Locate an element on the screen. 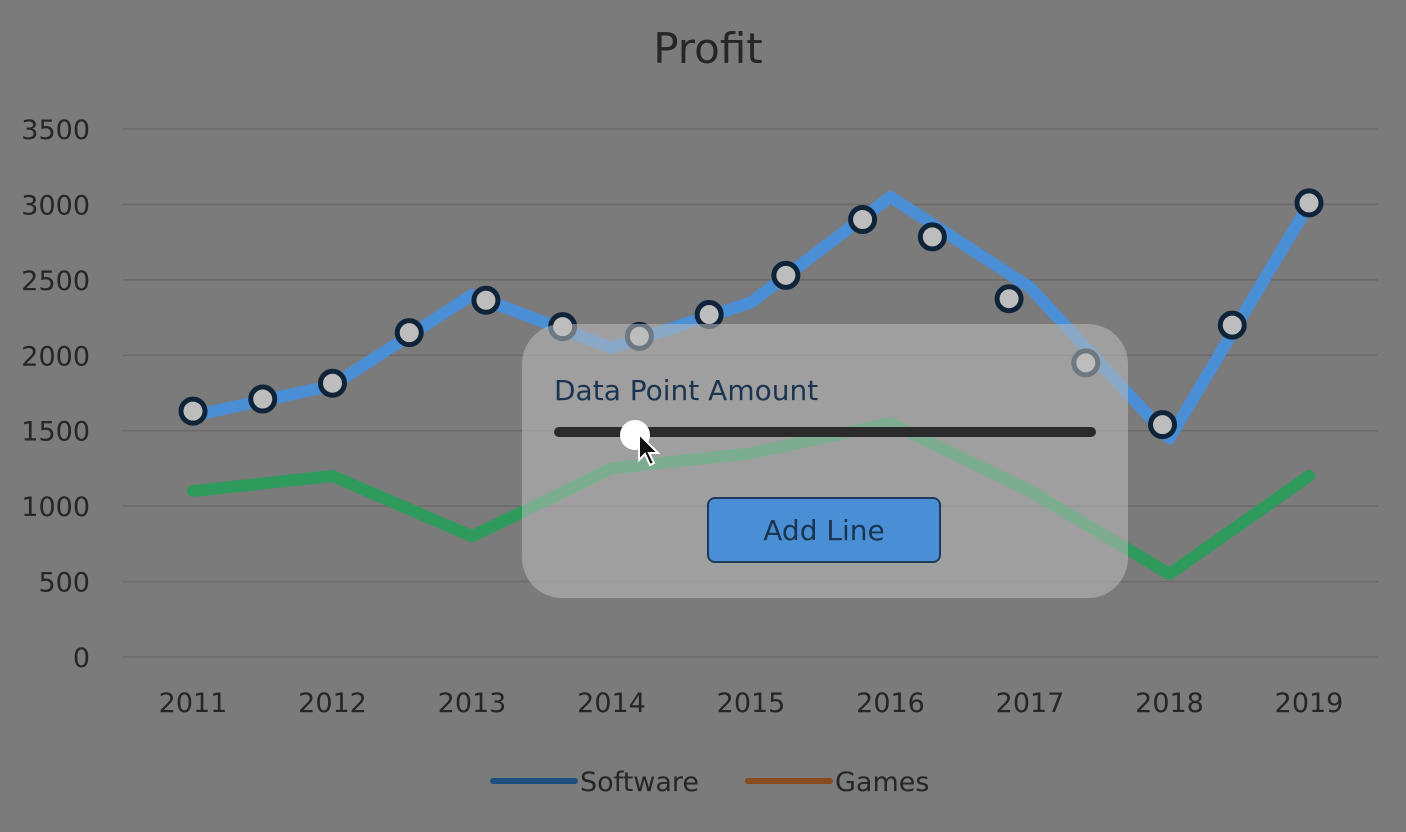 This screenshot has height=832, width=1406. legend-label-software: Software is located at coordinates (639, 782).